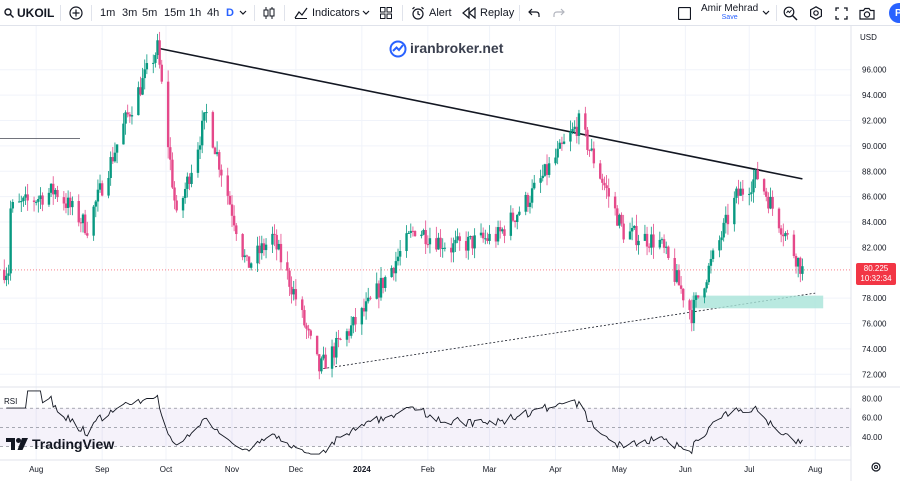  What do you see at coordinates (876, 467) in the screenshot?
I see `axis-settings-icon` at bounding box center [876, 467].